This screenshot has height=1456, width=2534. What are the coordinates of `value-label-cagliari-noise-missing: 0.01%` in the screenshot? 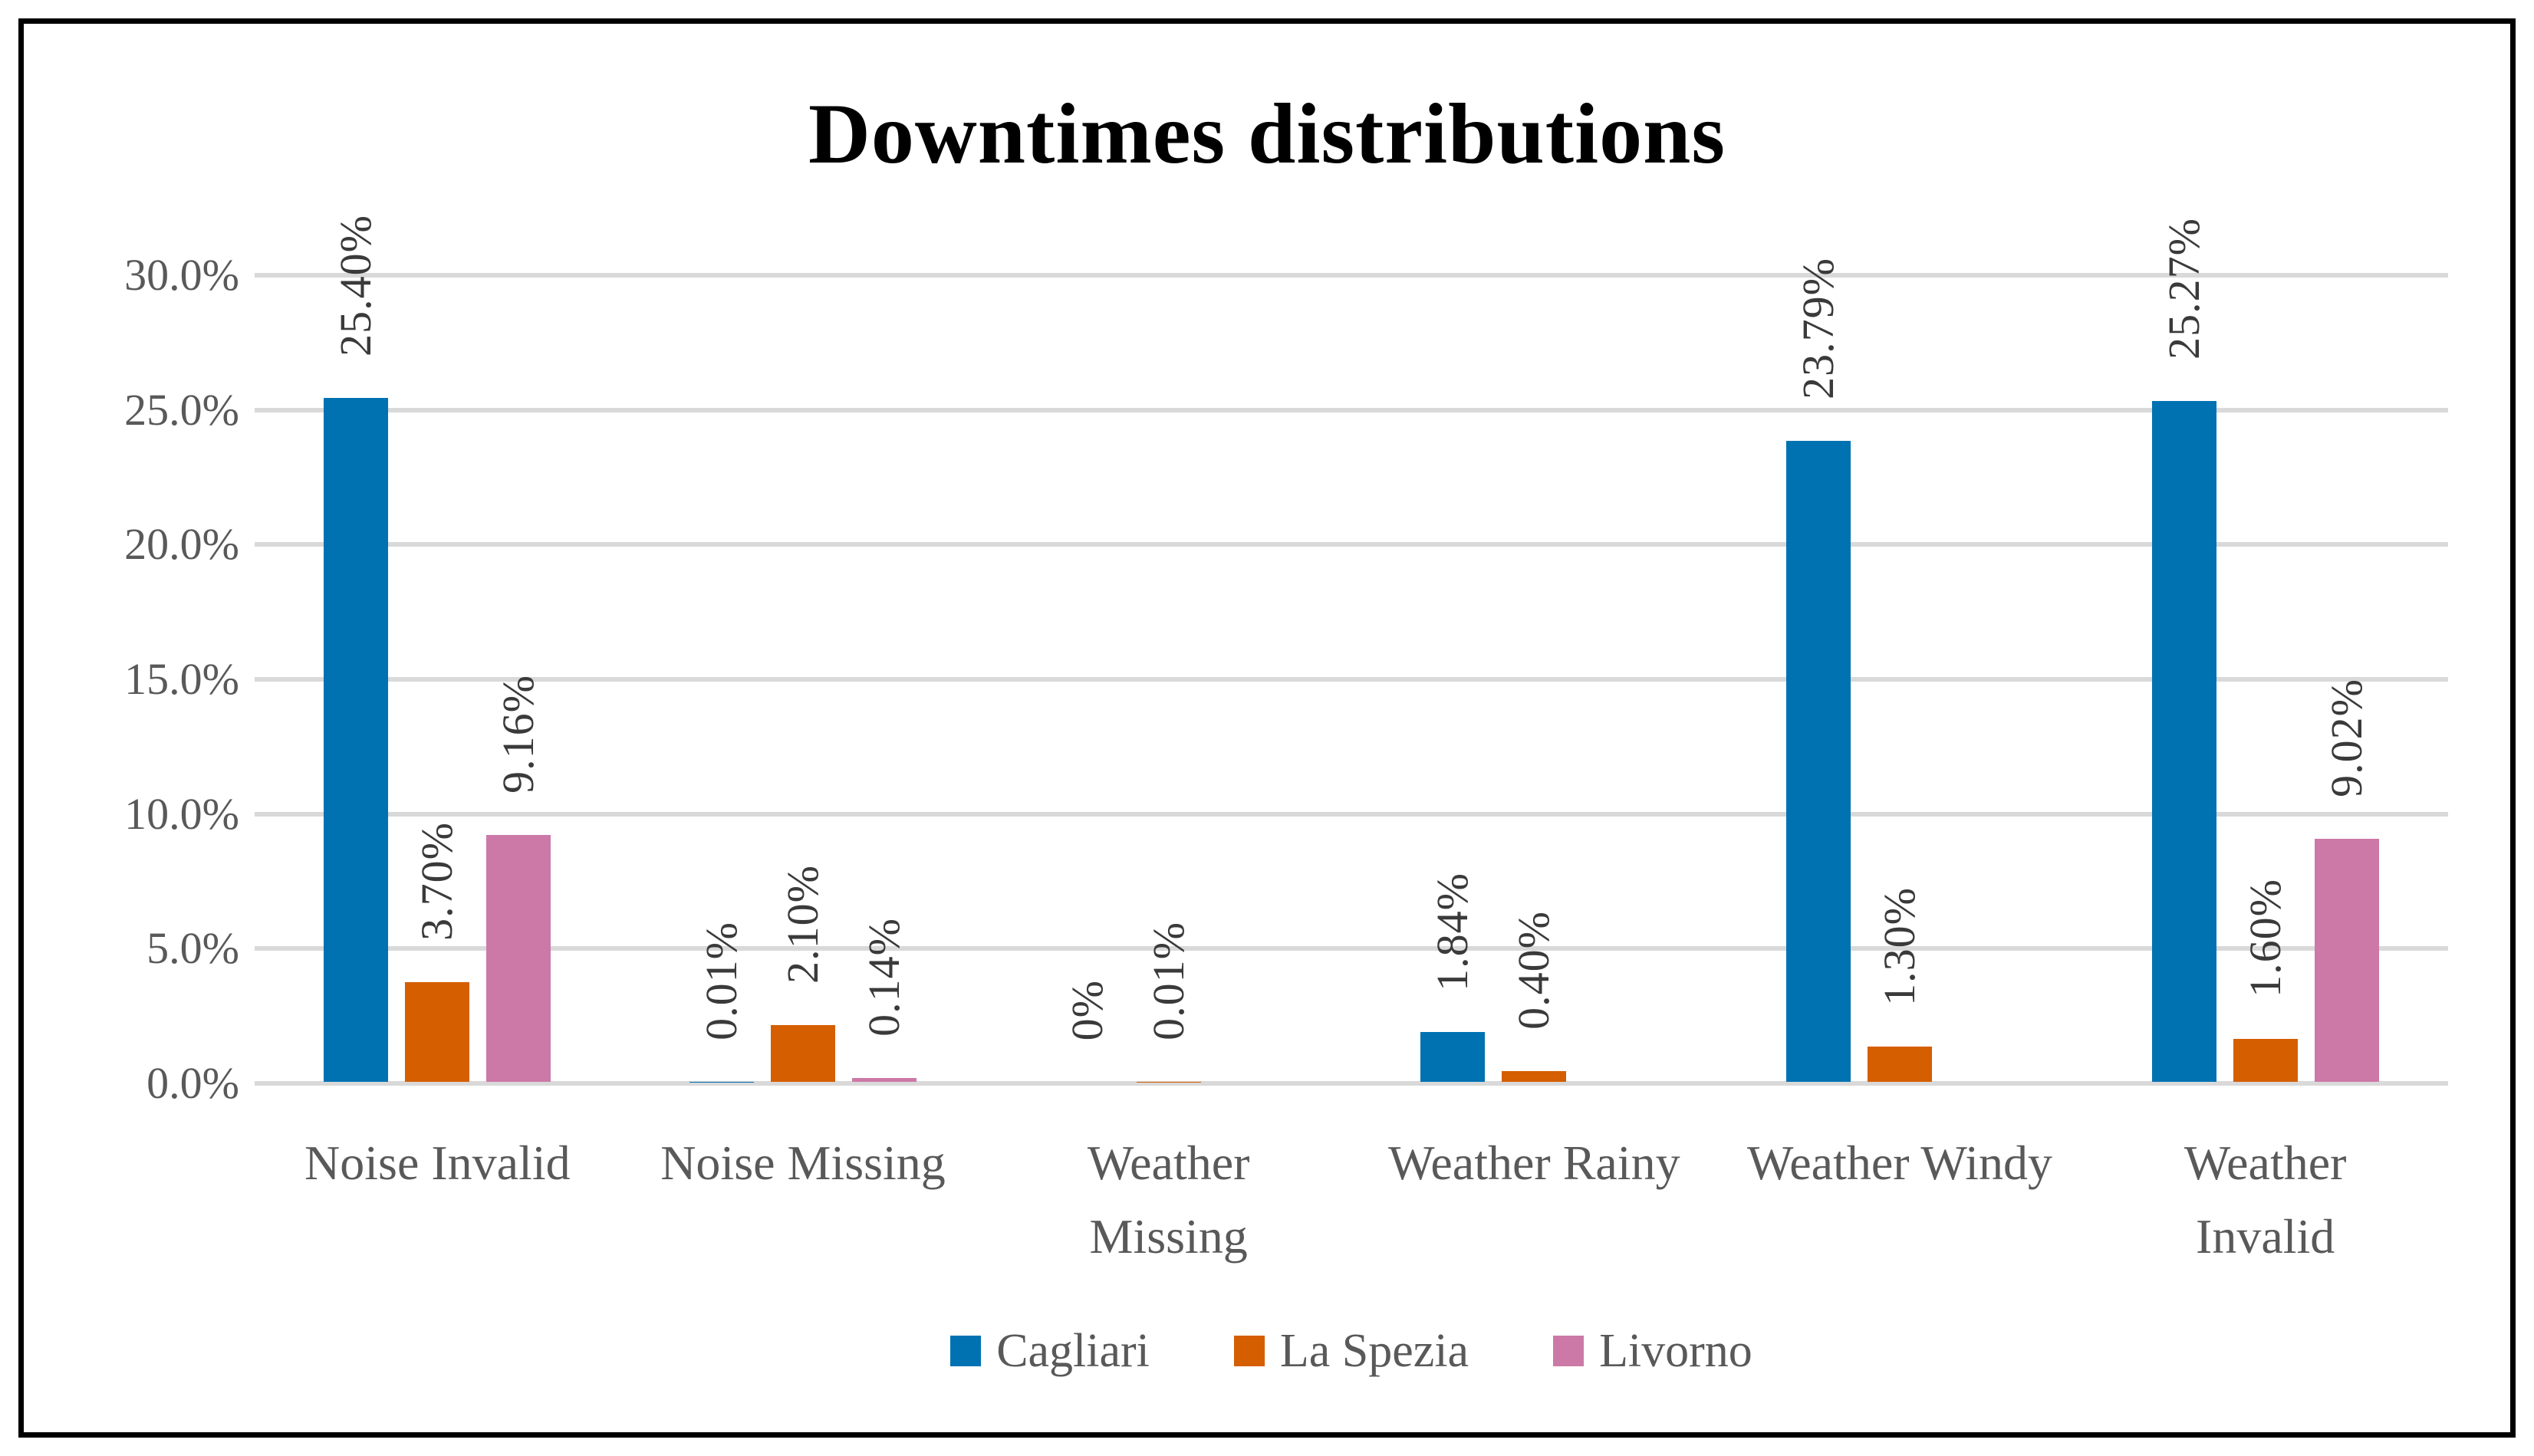 It's located at (721, 980).